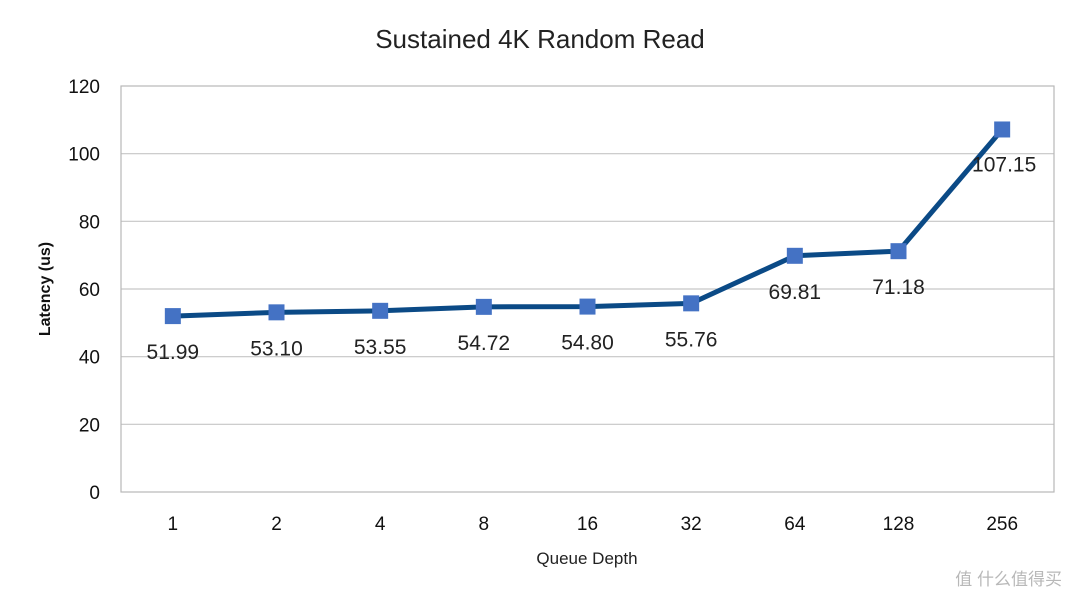  I want to click on x-tick-label: 1, so click(173, 524).